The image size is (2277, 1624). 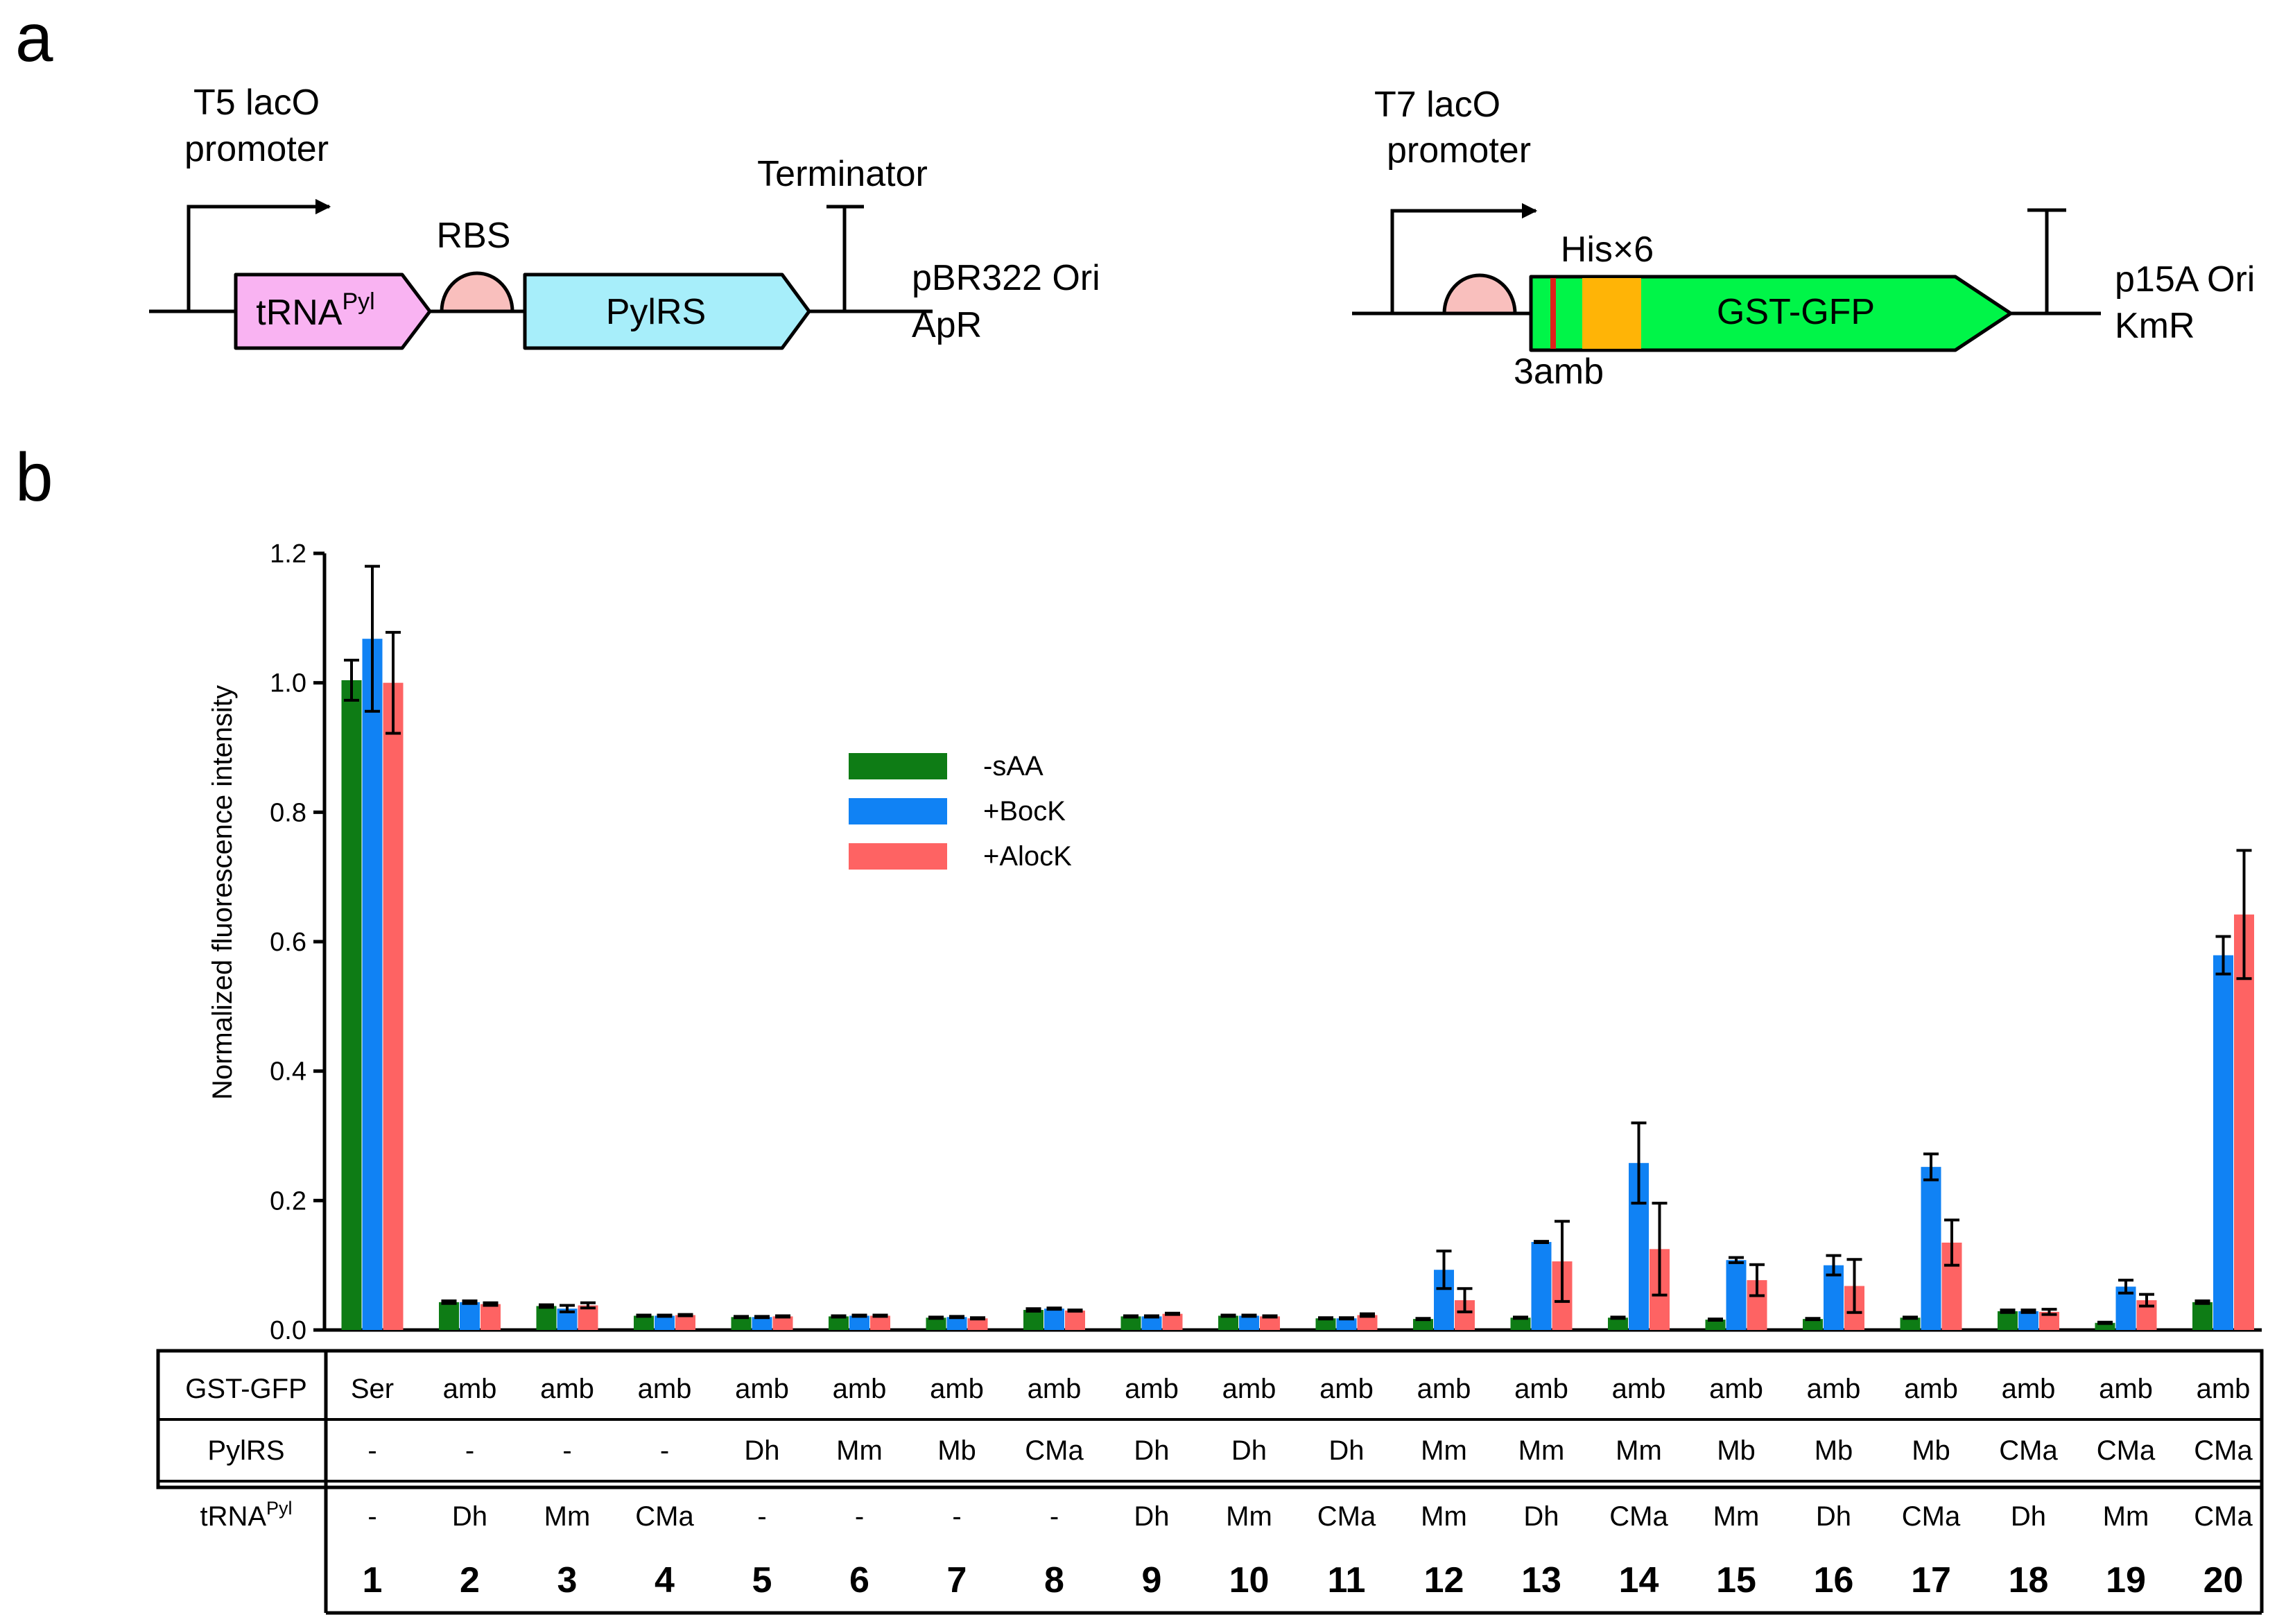 What do you see at coordinates (373, 1580) in the screenshot?
I see `cell-numbers-1: 1` at bounding box center [373, 1580].